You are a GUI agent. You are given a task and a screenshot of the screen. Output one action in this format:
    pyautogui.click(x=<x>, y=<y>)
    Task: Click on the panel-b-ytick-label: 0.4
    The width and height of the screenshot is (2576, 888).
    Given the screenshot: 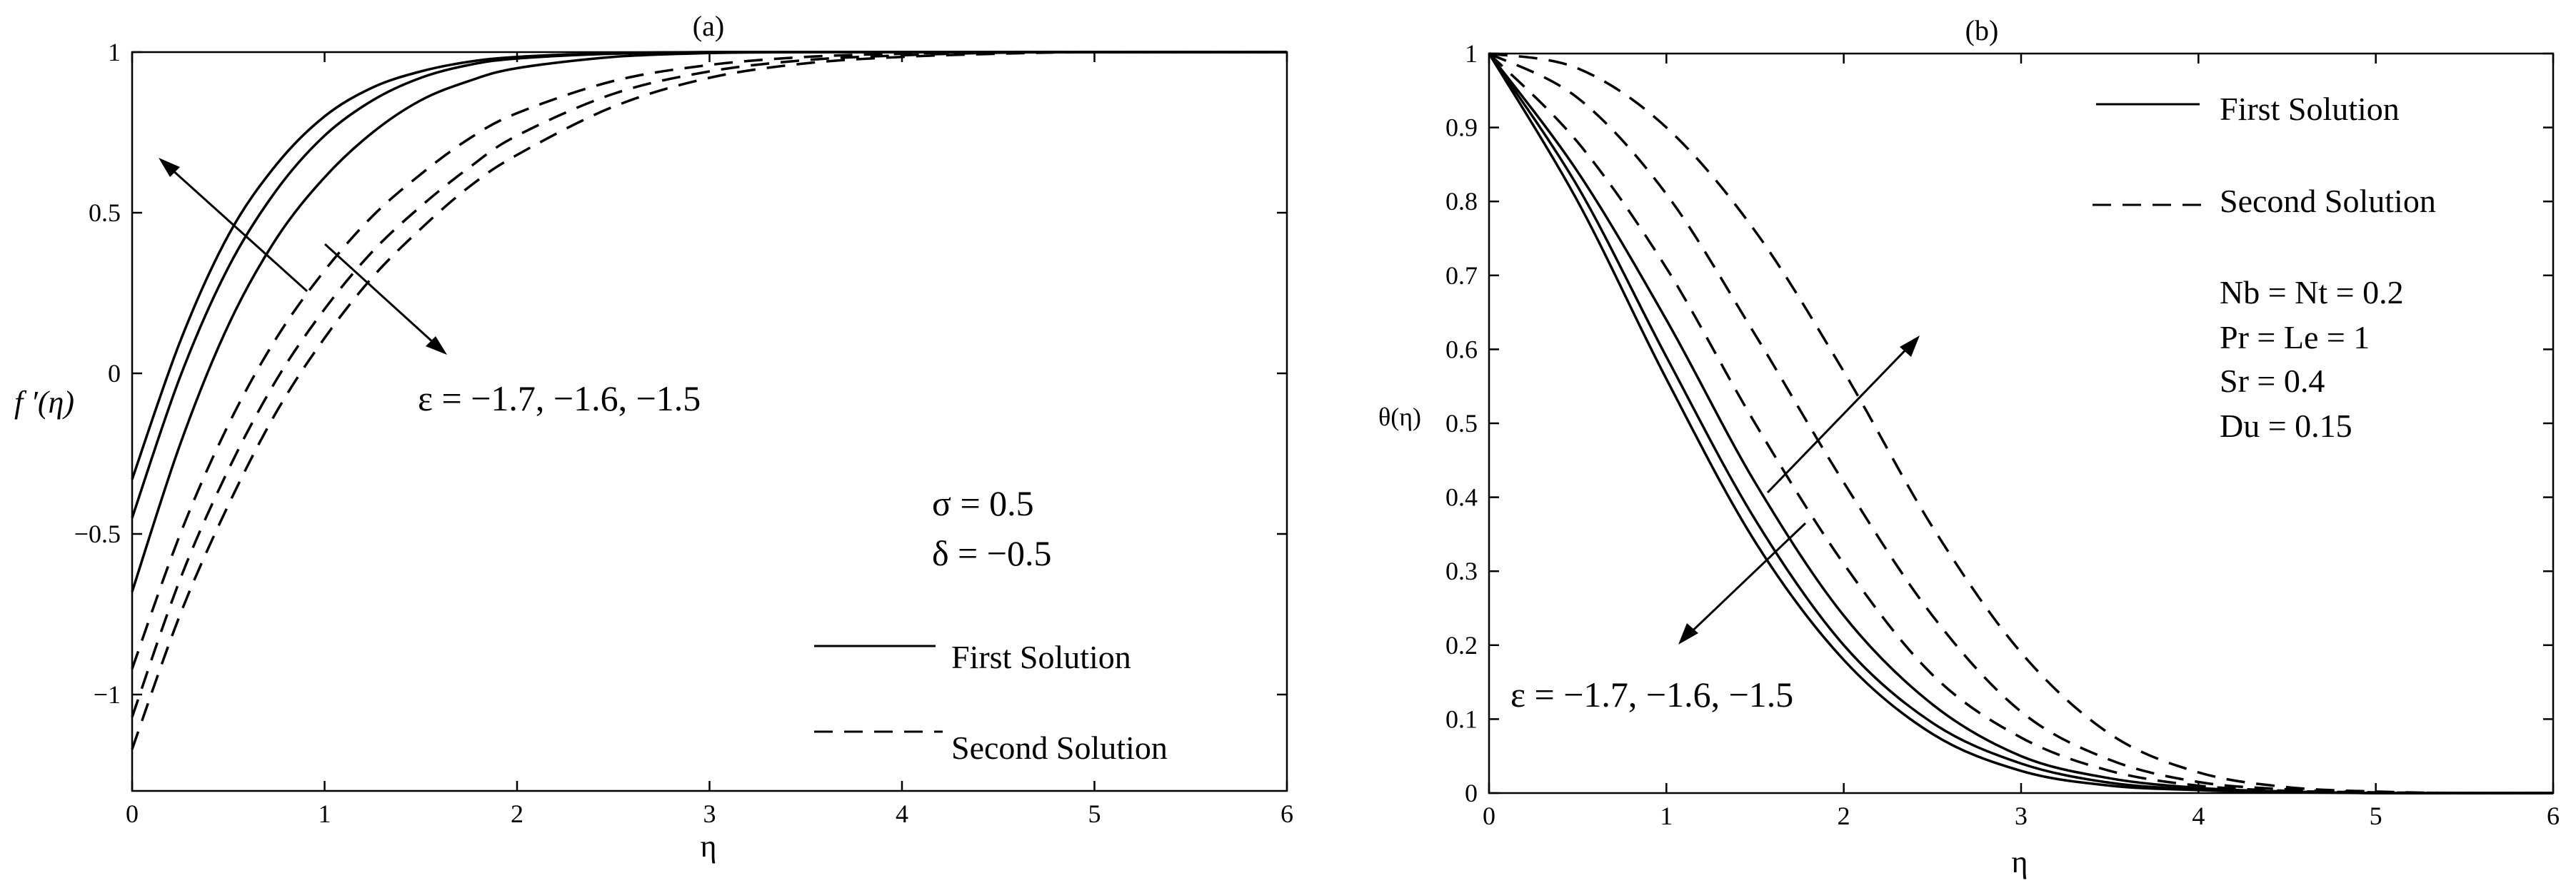 What is the action you would take?
    pyautogui.click(x=1461, y=497)
    